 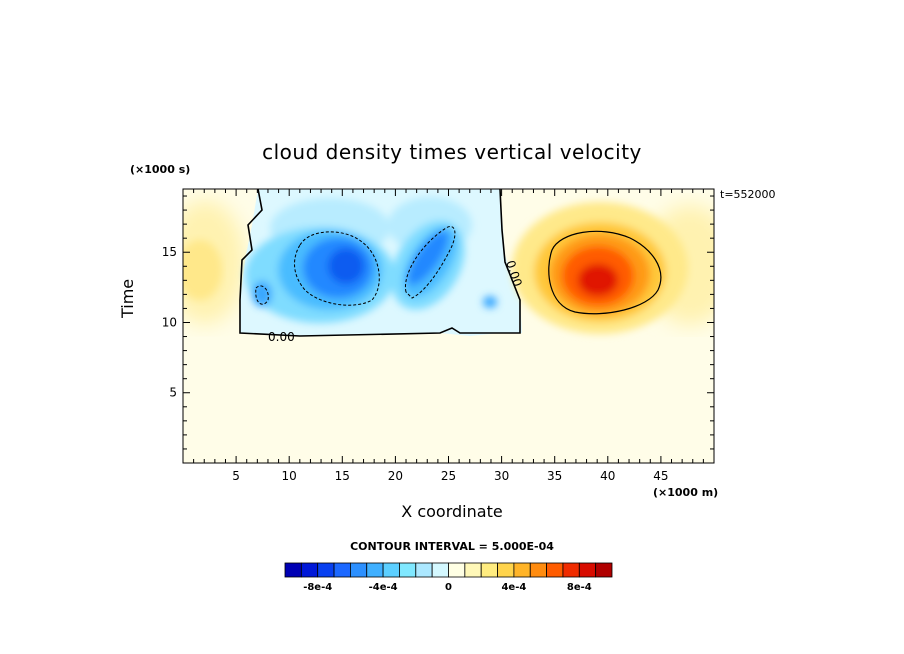 What do you see at coordinates (686, 492) in the screenshot?
I see `x-axis-unit: (×1000 m)` at bounding box center [686, 492].